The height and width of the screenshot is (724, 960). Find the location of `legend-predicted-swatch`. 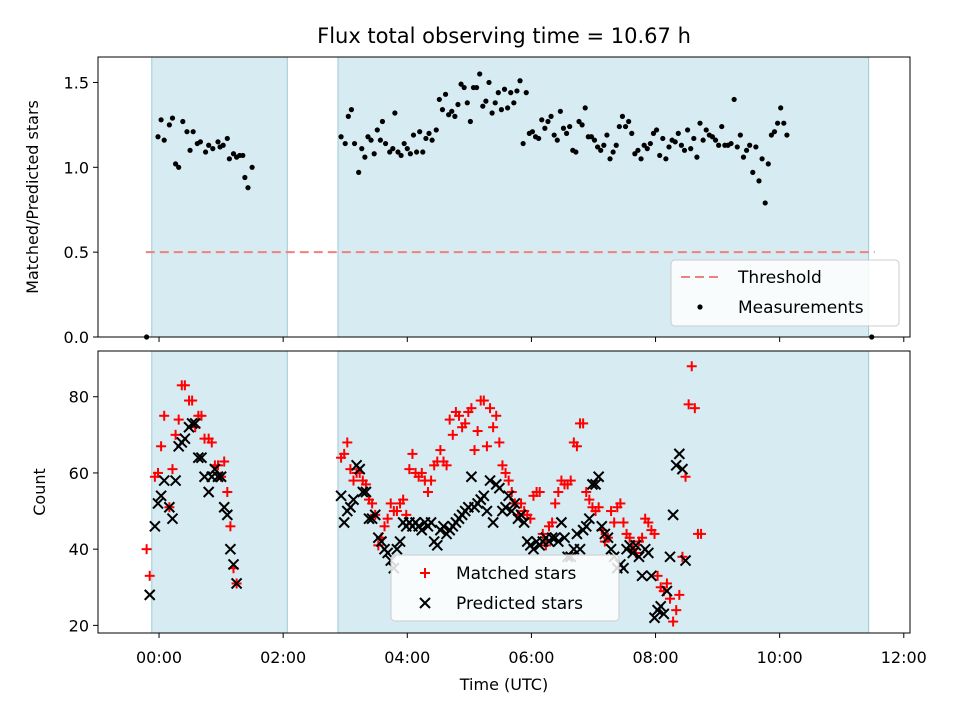

legend-predicted-swatch is located at coordinates (425, 603).